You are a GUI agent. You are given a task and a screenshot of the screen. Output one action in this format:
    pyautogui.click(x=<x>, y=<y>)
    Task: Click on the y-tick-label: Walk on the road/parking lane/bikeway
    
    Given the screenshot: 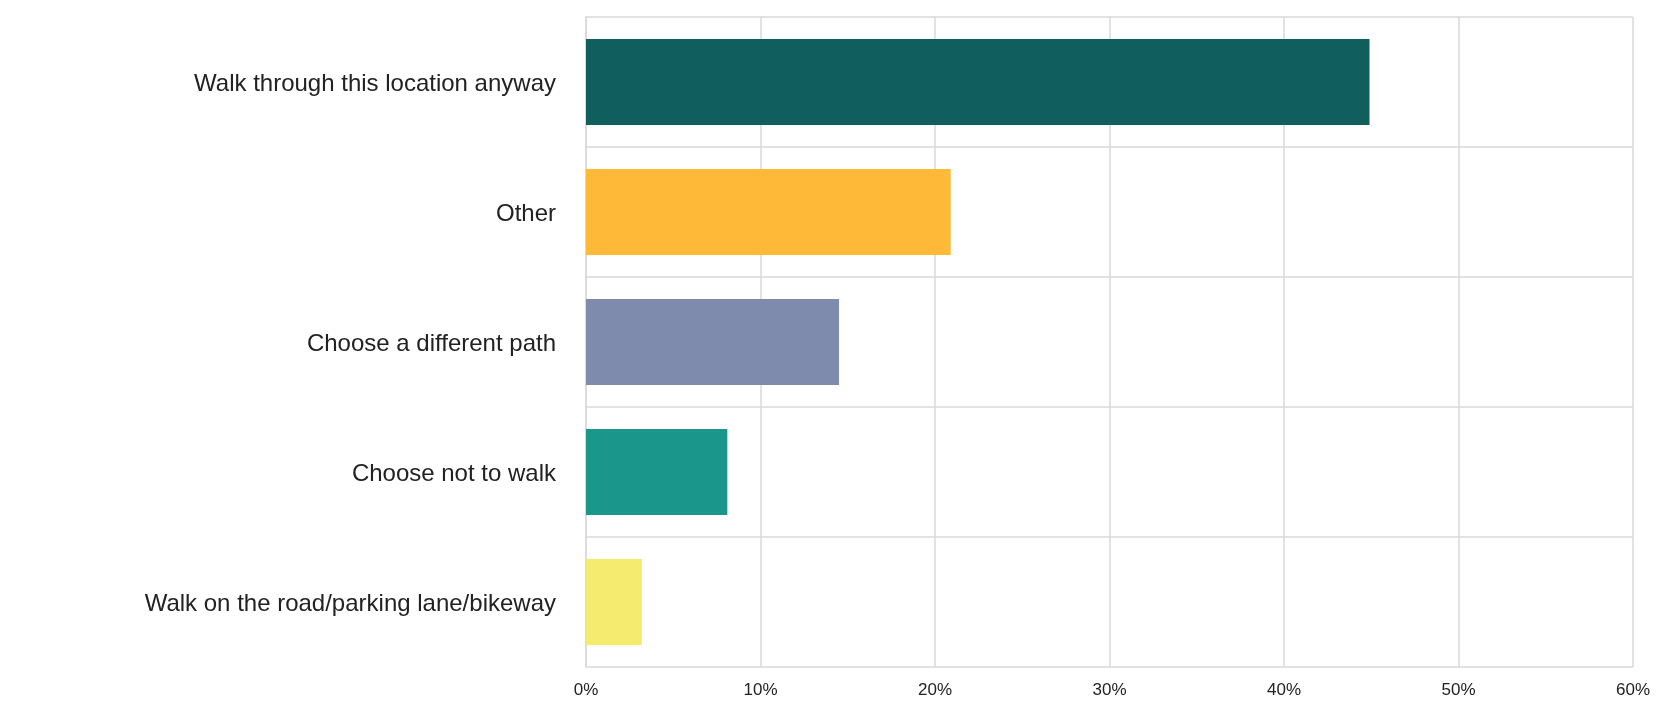 What is the action you would take?
    pyautogui.click(x=350, y=602)
    